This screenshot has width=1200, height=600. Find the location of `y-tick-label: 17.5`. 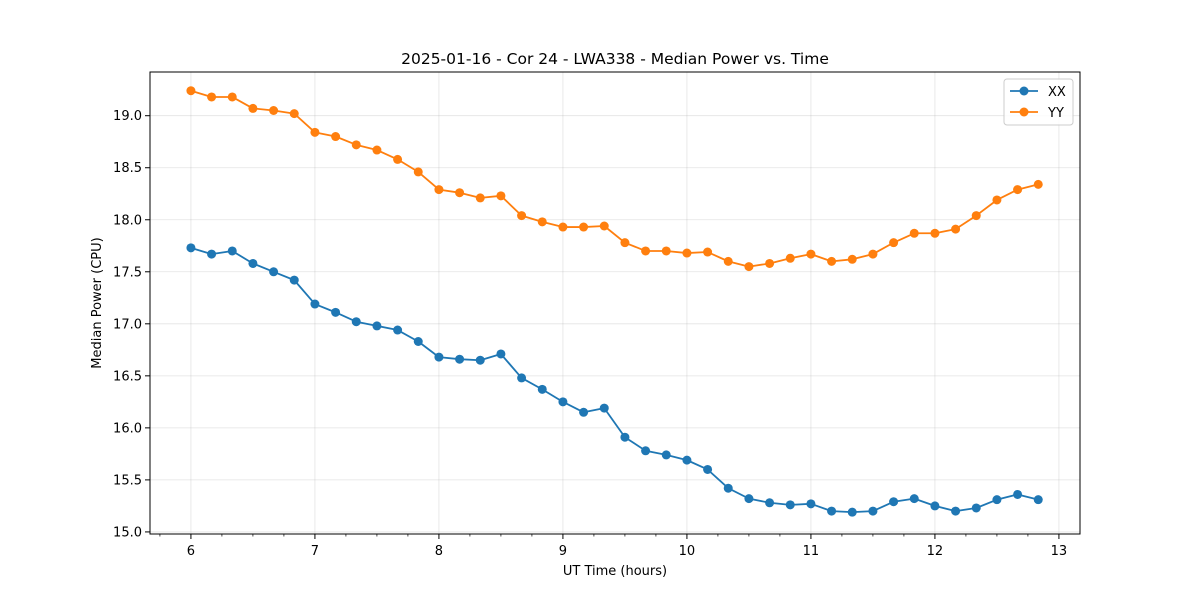

y-tick-label: 17.5 is located at coordinates (127, 272).